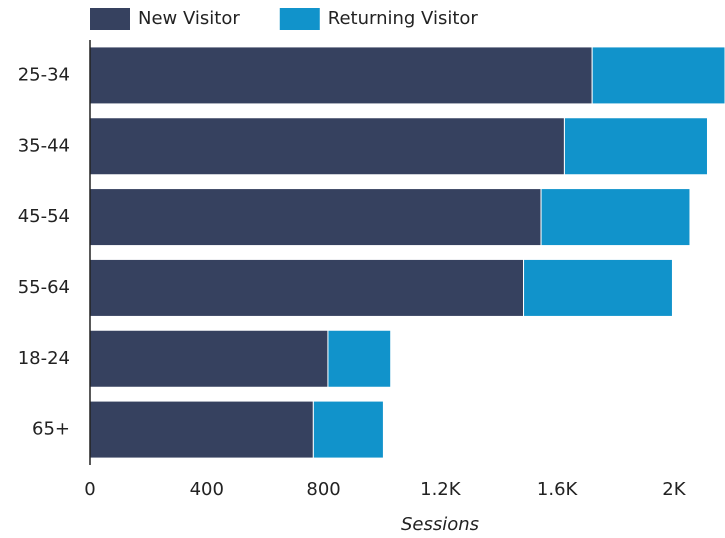 The image size is (725, 538). What do you see at coordinates (440, 524) in the screenshot?
I see `x-axis-label: Sessions` at bounding box center [440, 524].